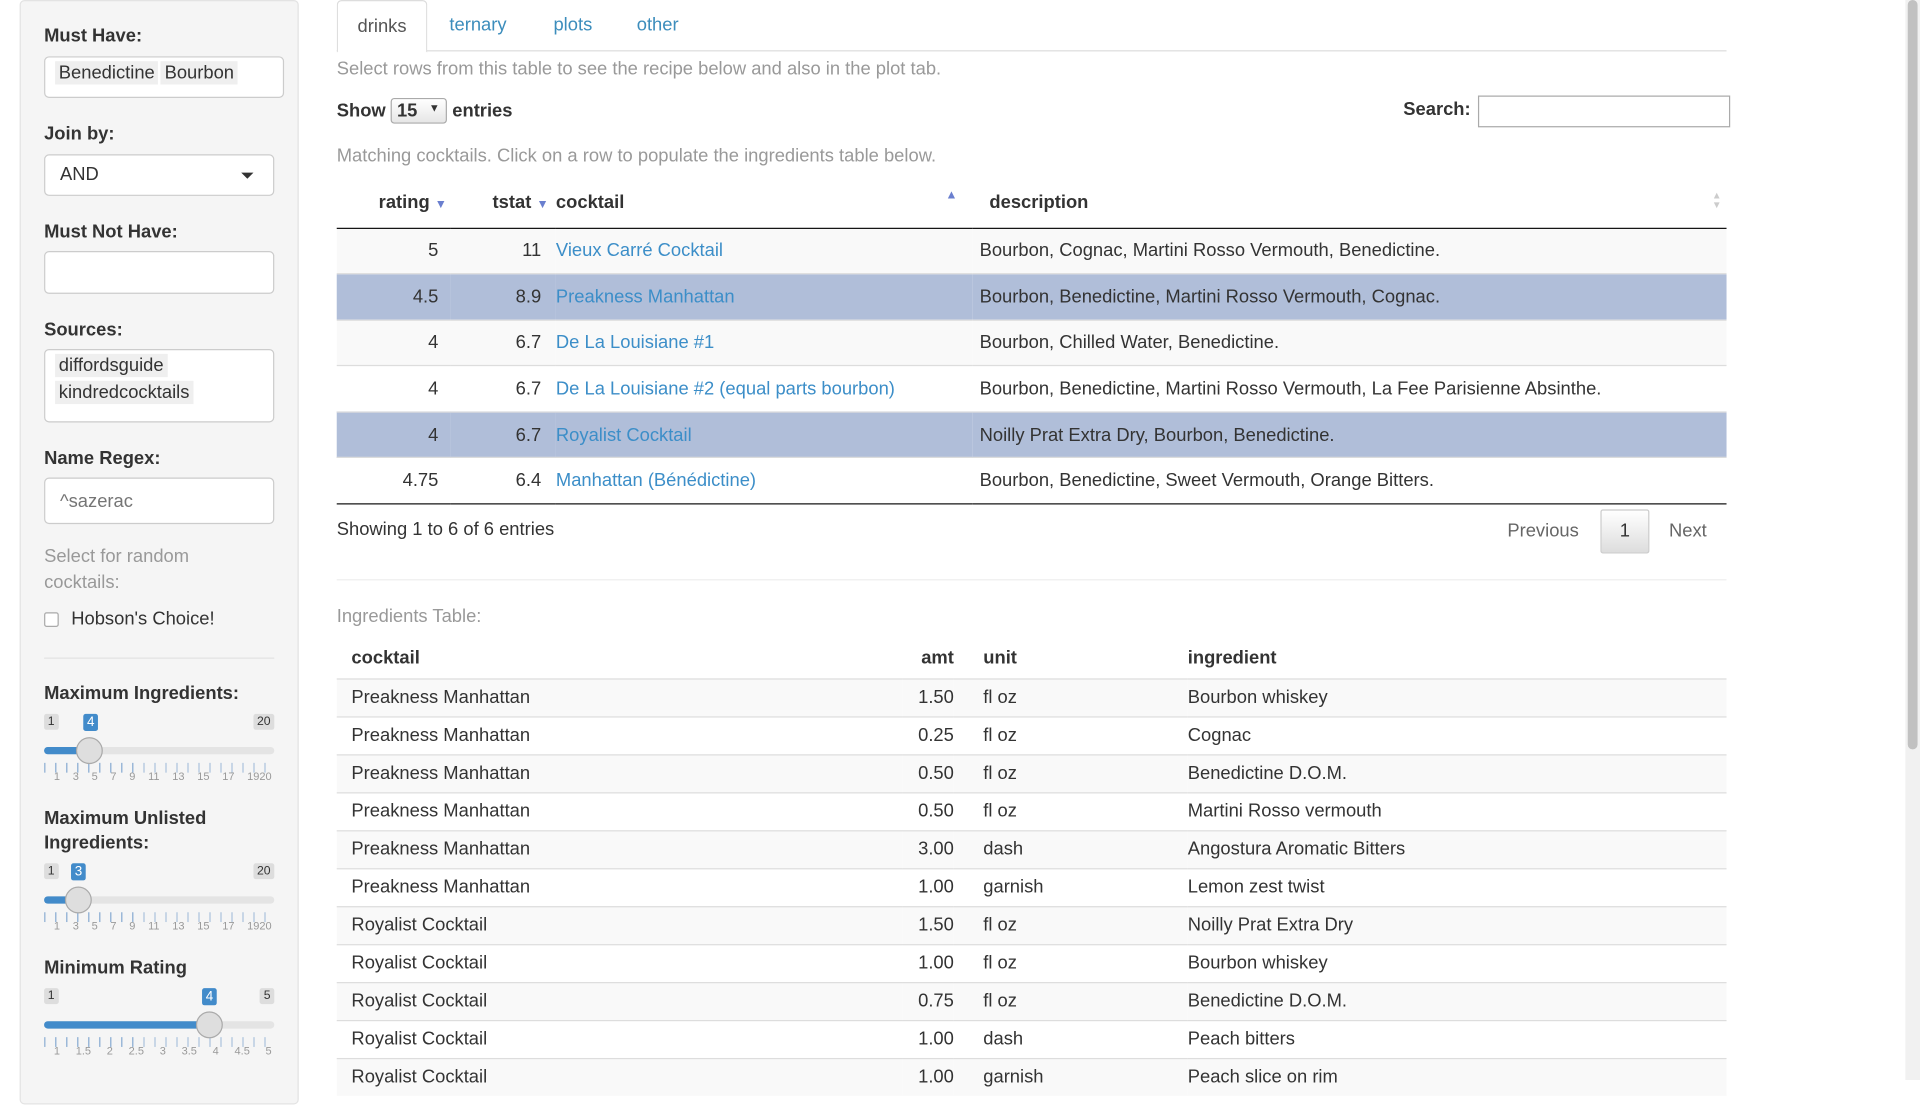 The width and height of the screenshot is (1920, 1105). Describe the element at coordinates (159, 175) in the screenshot. I see `join-select: AND` at that location.